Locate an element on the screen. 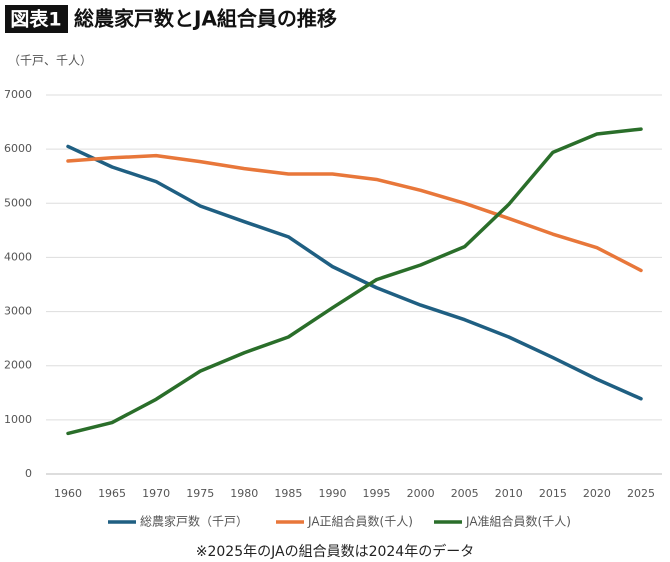 The height and width of the screenshot is (562, 670). x-tick-label: 2015 is located at coordinates (553, 493).